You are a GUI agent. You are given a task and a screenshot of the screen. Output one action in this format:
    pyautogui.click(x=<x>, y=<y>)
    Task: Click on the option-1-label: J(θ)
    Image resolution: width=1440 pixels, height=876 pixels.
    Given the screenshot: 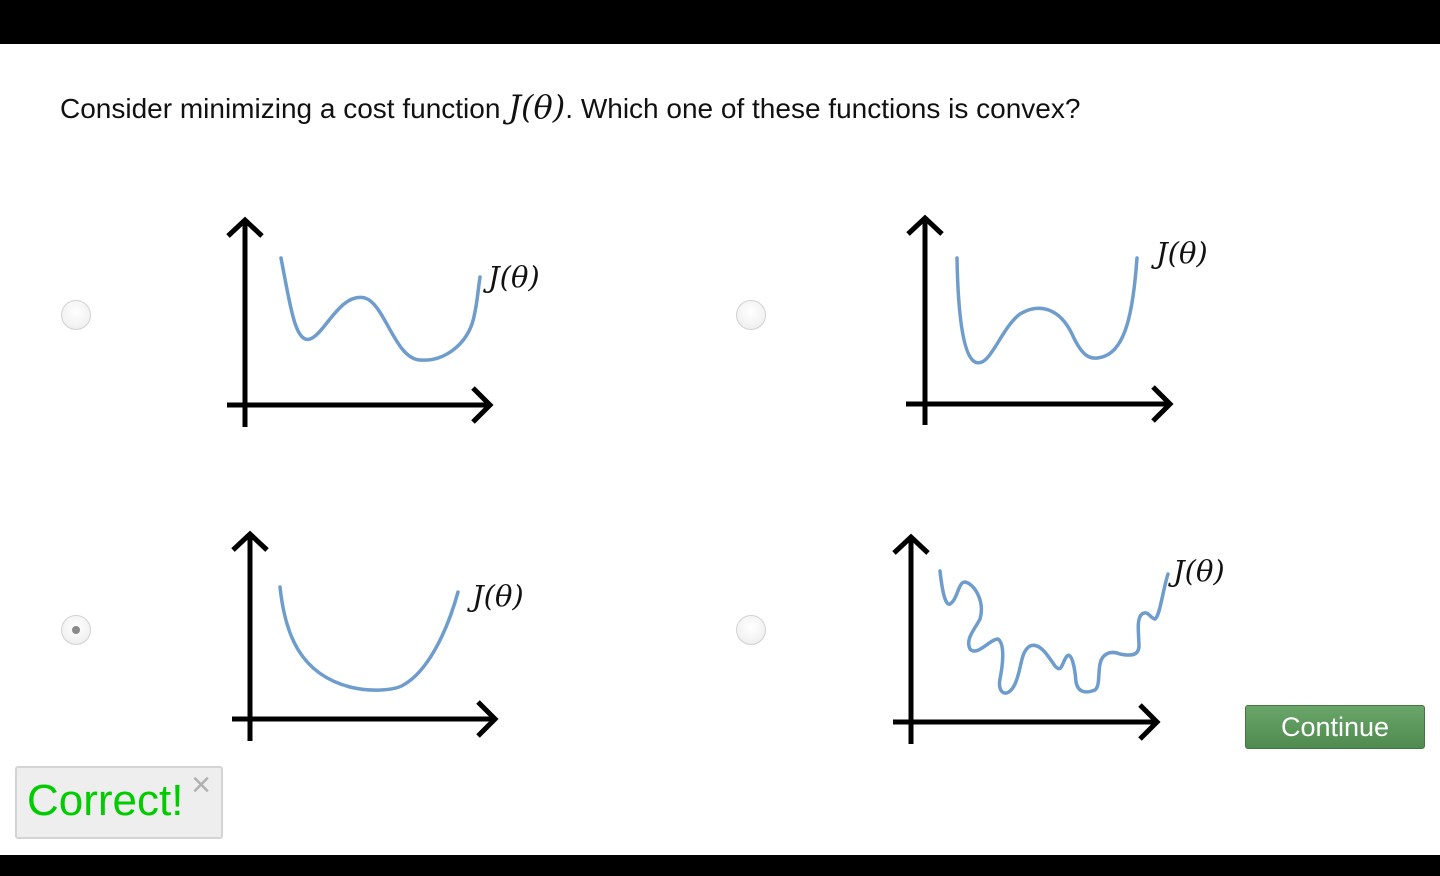 What is the action you would take?
    pyautogui.click(x=511, y=277)
    